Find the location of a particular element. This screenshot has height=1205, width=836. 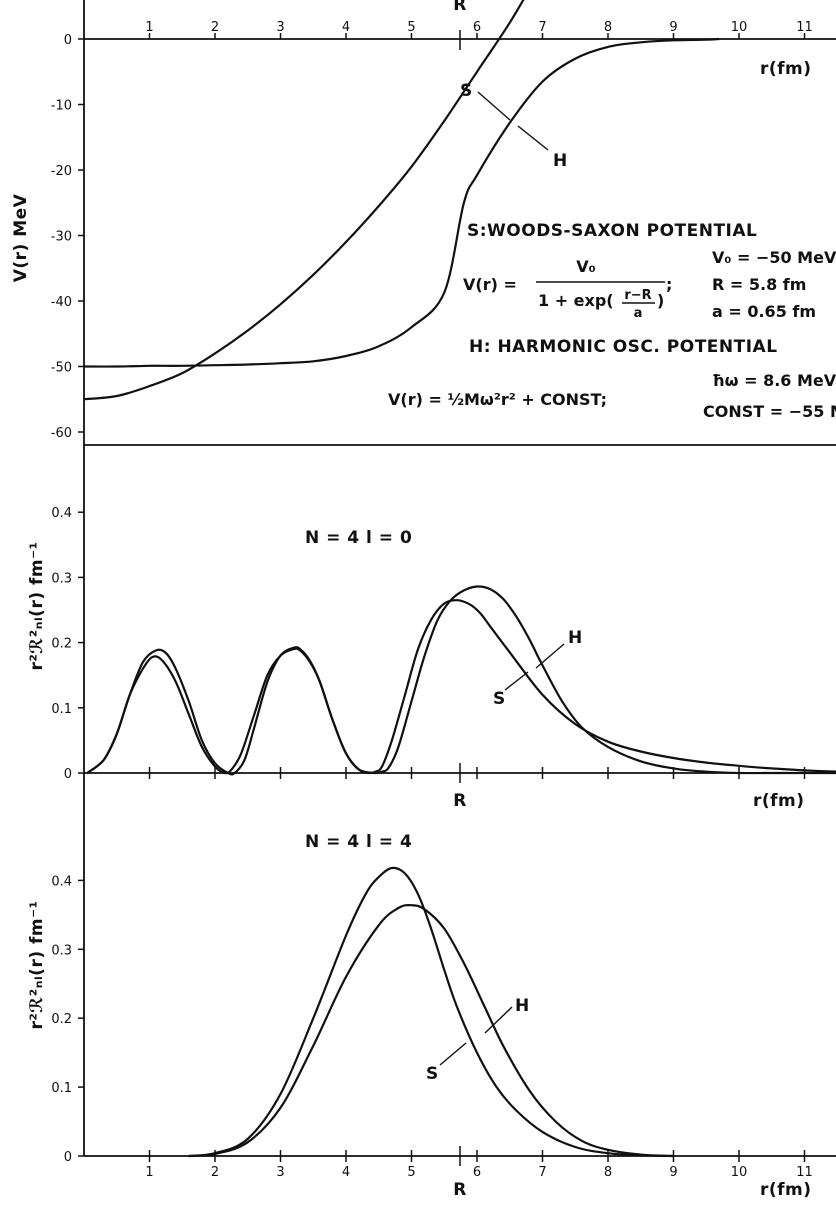

p2-series-s-line is located at coordinates (461, 687).